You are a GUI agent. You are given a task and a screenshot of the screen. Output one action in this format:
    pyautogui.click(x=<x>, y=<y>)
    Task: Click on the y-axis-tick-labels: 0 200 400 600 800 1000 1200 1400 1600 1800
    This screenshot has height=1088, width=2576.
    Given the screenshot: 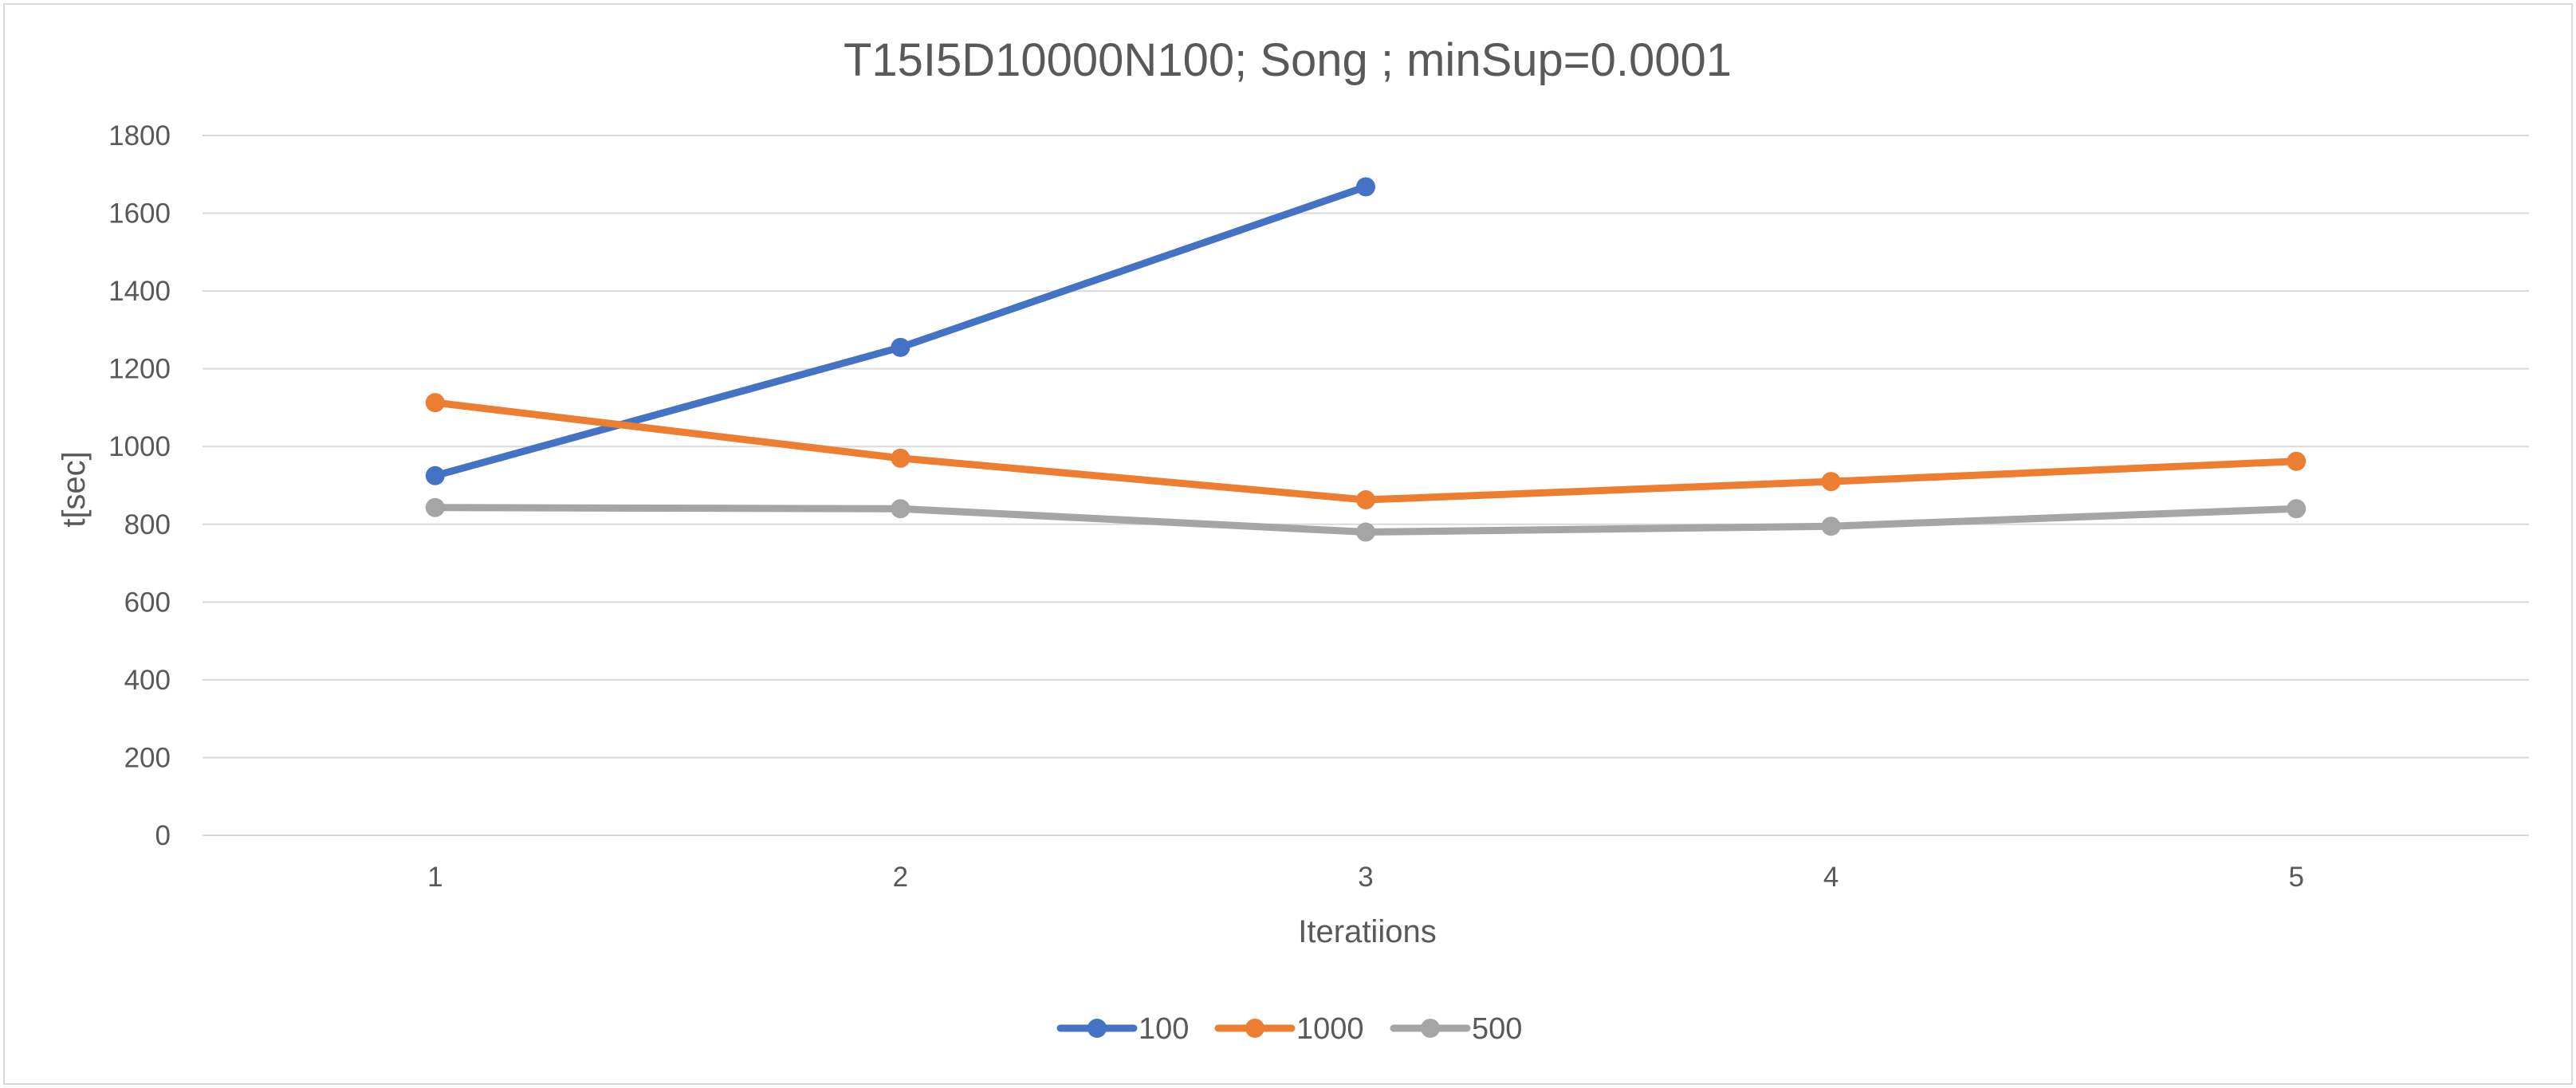 What is the action you would take?
    pyautogui.click(x=139, y=486)
    